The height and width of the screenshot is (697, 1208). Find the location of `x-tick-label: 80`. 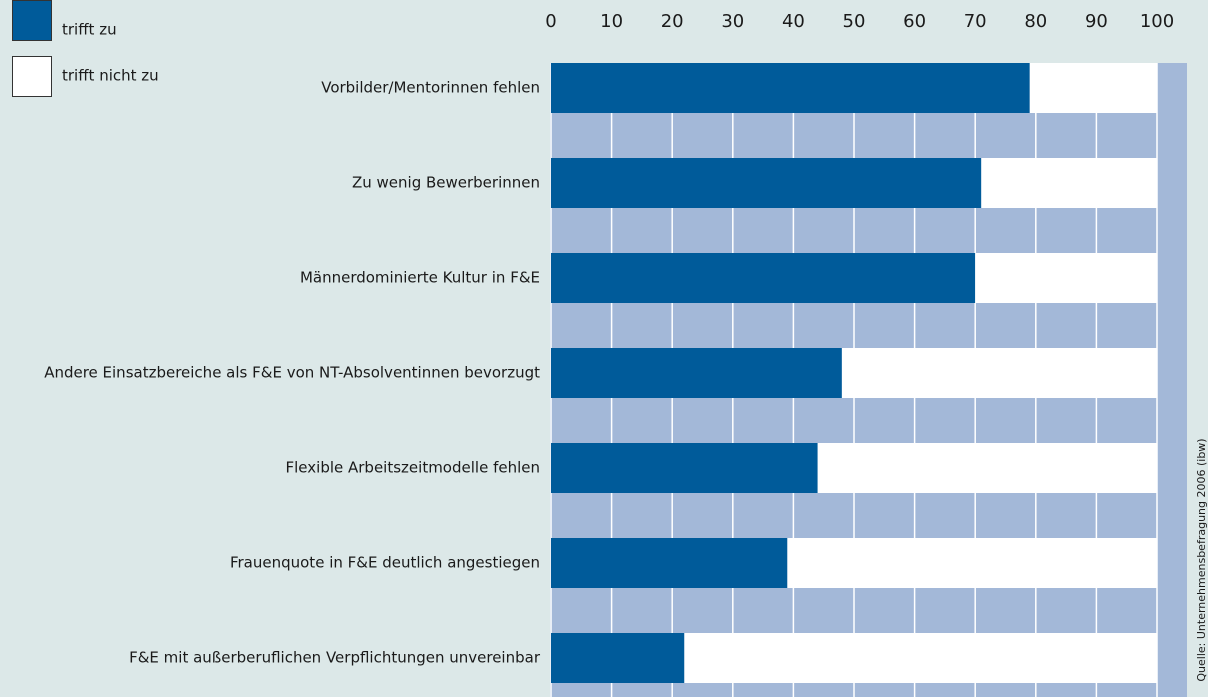

x-tick-label: 80 is located at coordinates (1035, 21).